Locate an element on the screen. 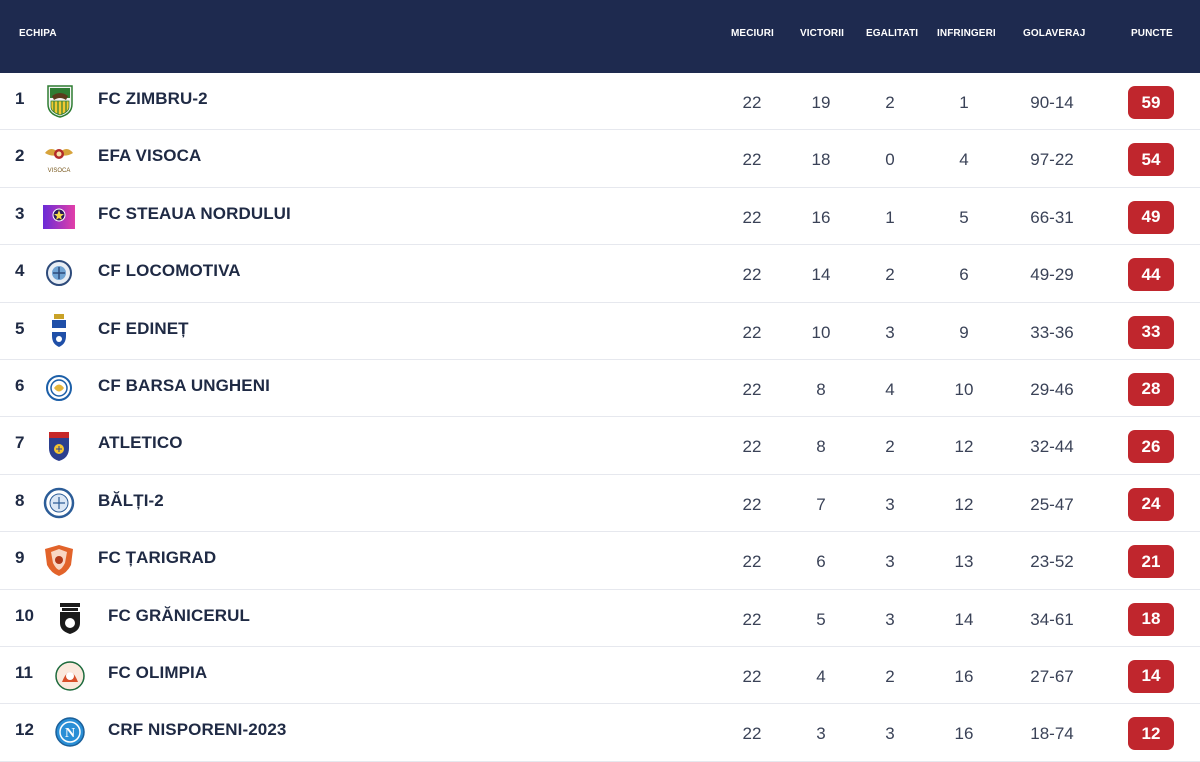 The width and height of the screenshot is (1200, 762). steaua-nordului-logo is located at coordinates (59, 216).